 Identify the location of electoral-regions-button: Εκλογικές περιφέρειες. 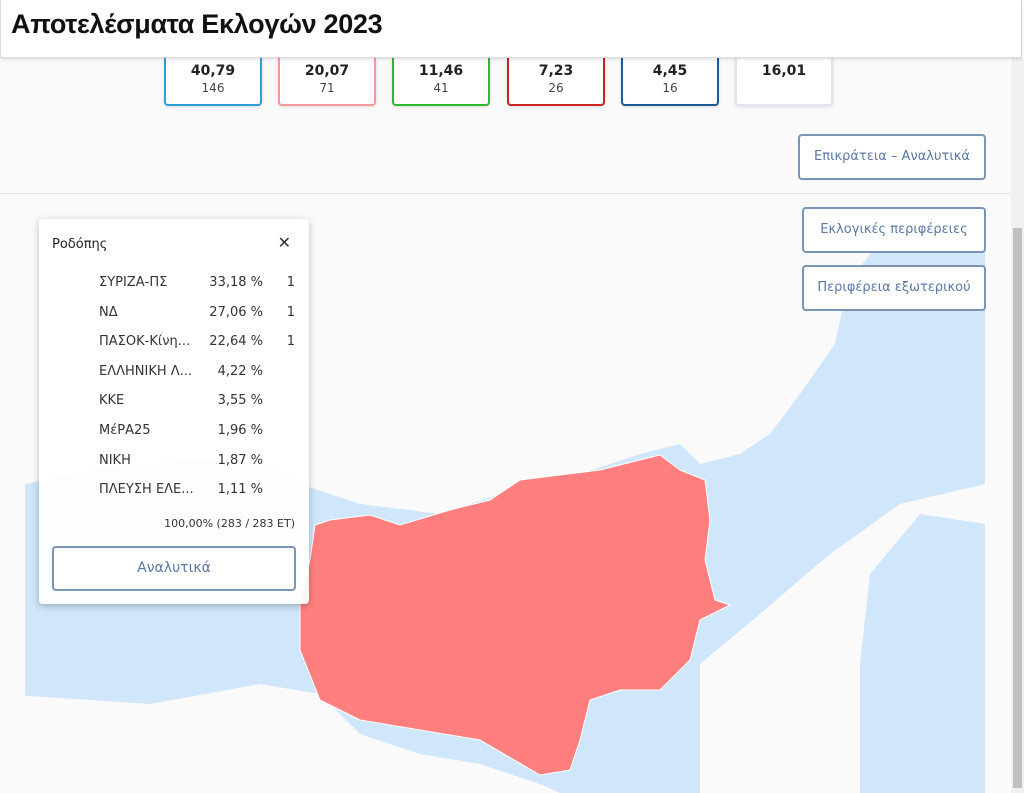
(894, 230).